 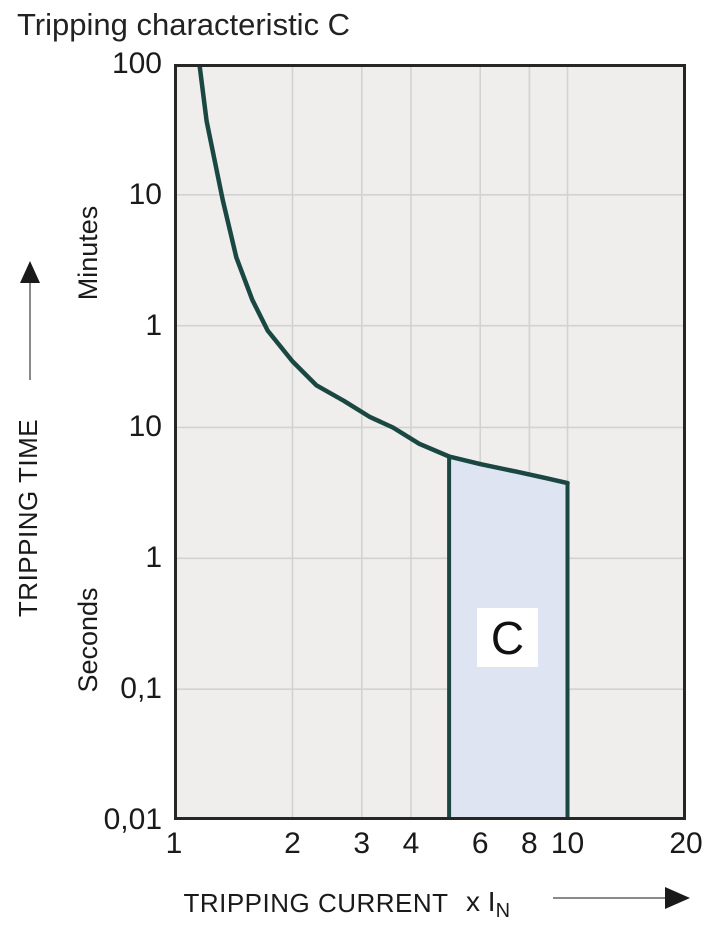 What do you see at coordinates (481, 901) in the screenshot?
I see `multiplier-text: x I` at bounding box center [481, 901].